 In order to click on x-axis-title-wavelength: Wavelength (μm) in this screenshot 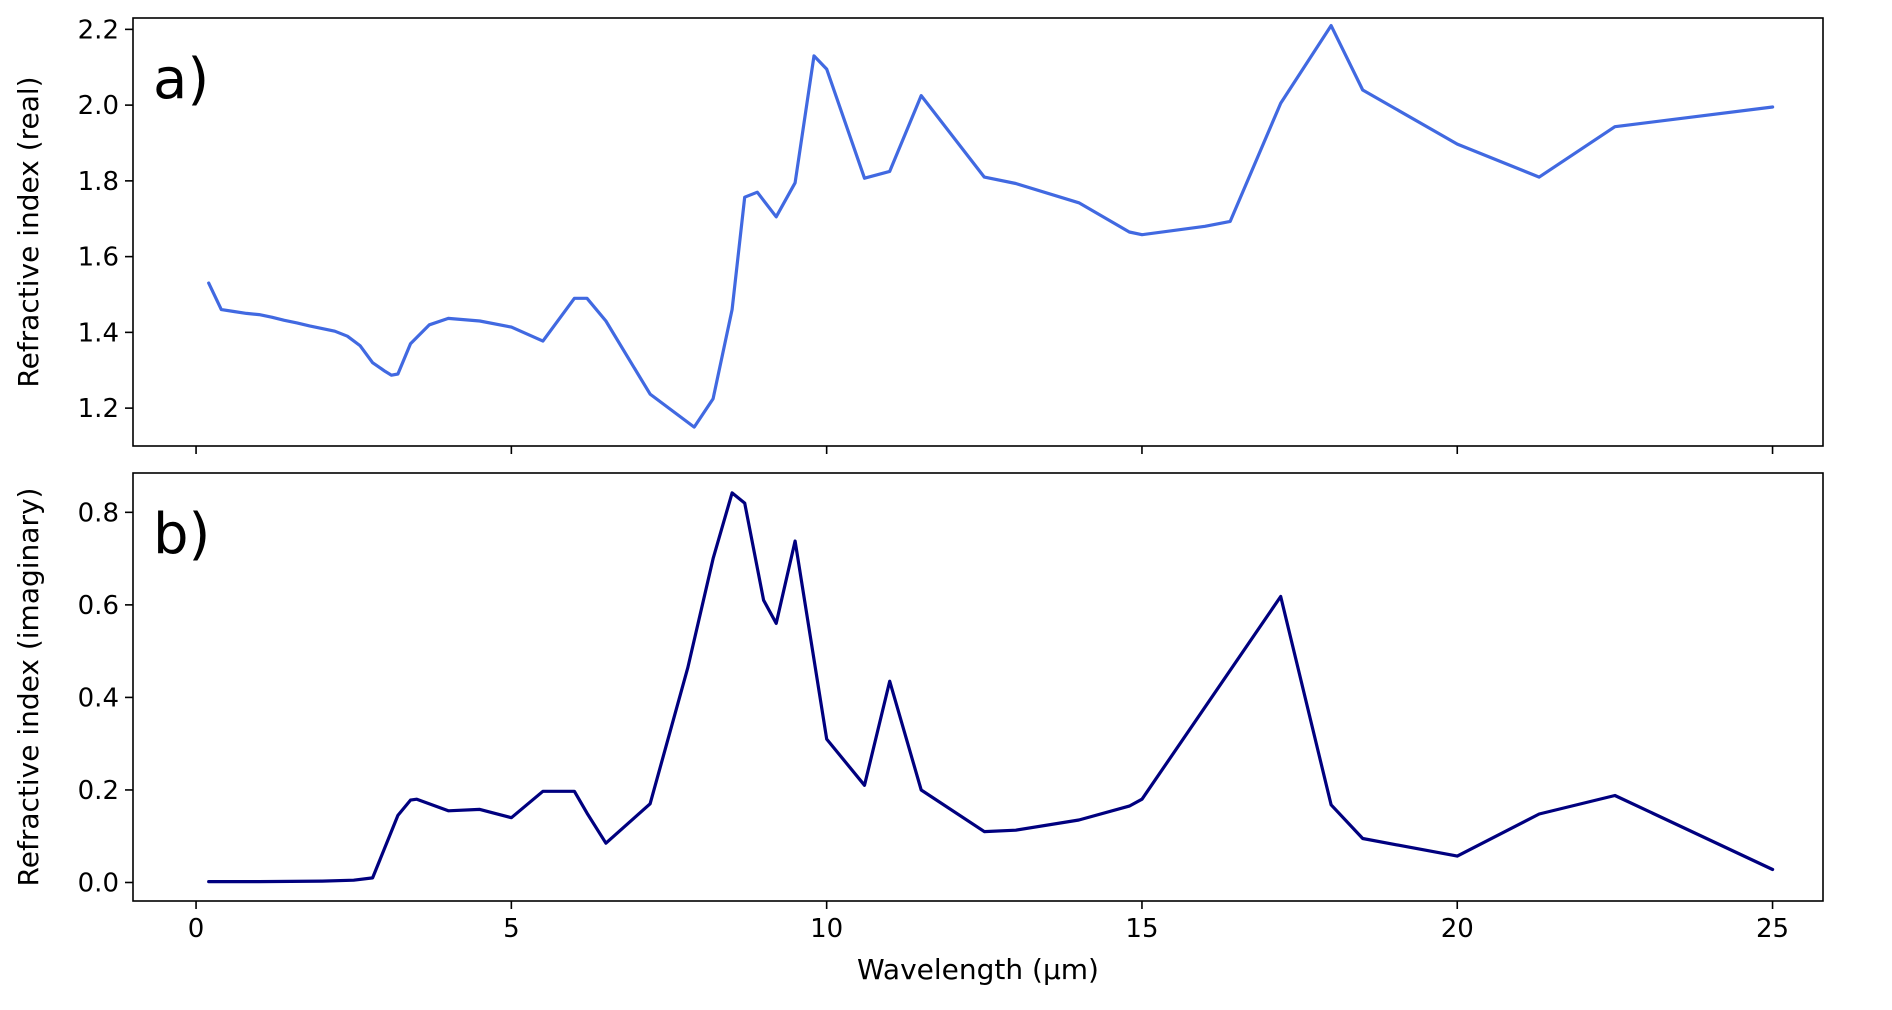, I will do `click(978, 969)`.